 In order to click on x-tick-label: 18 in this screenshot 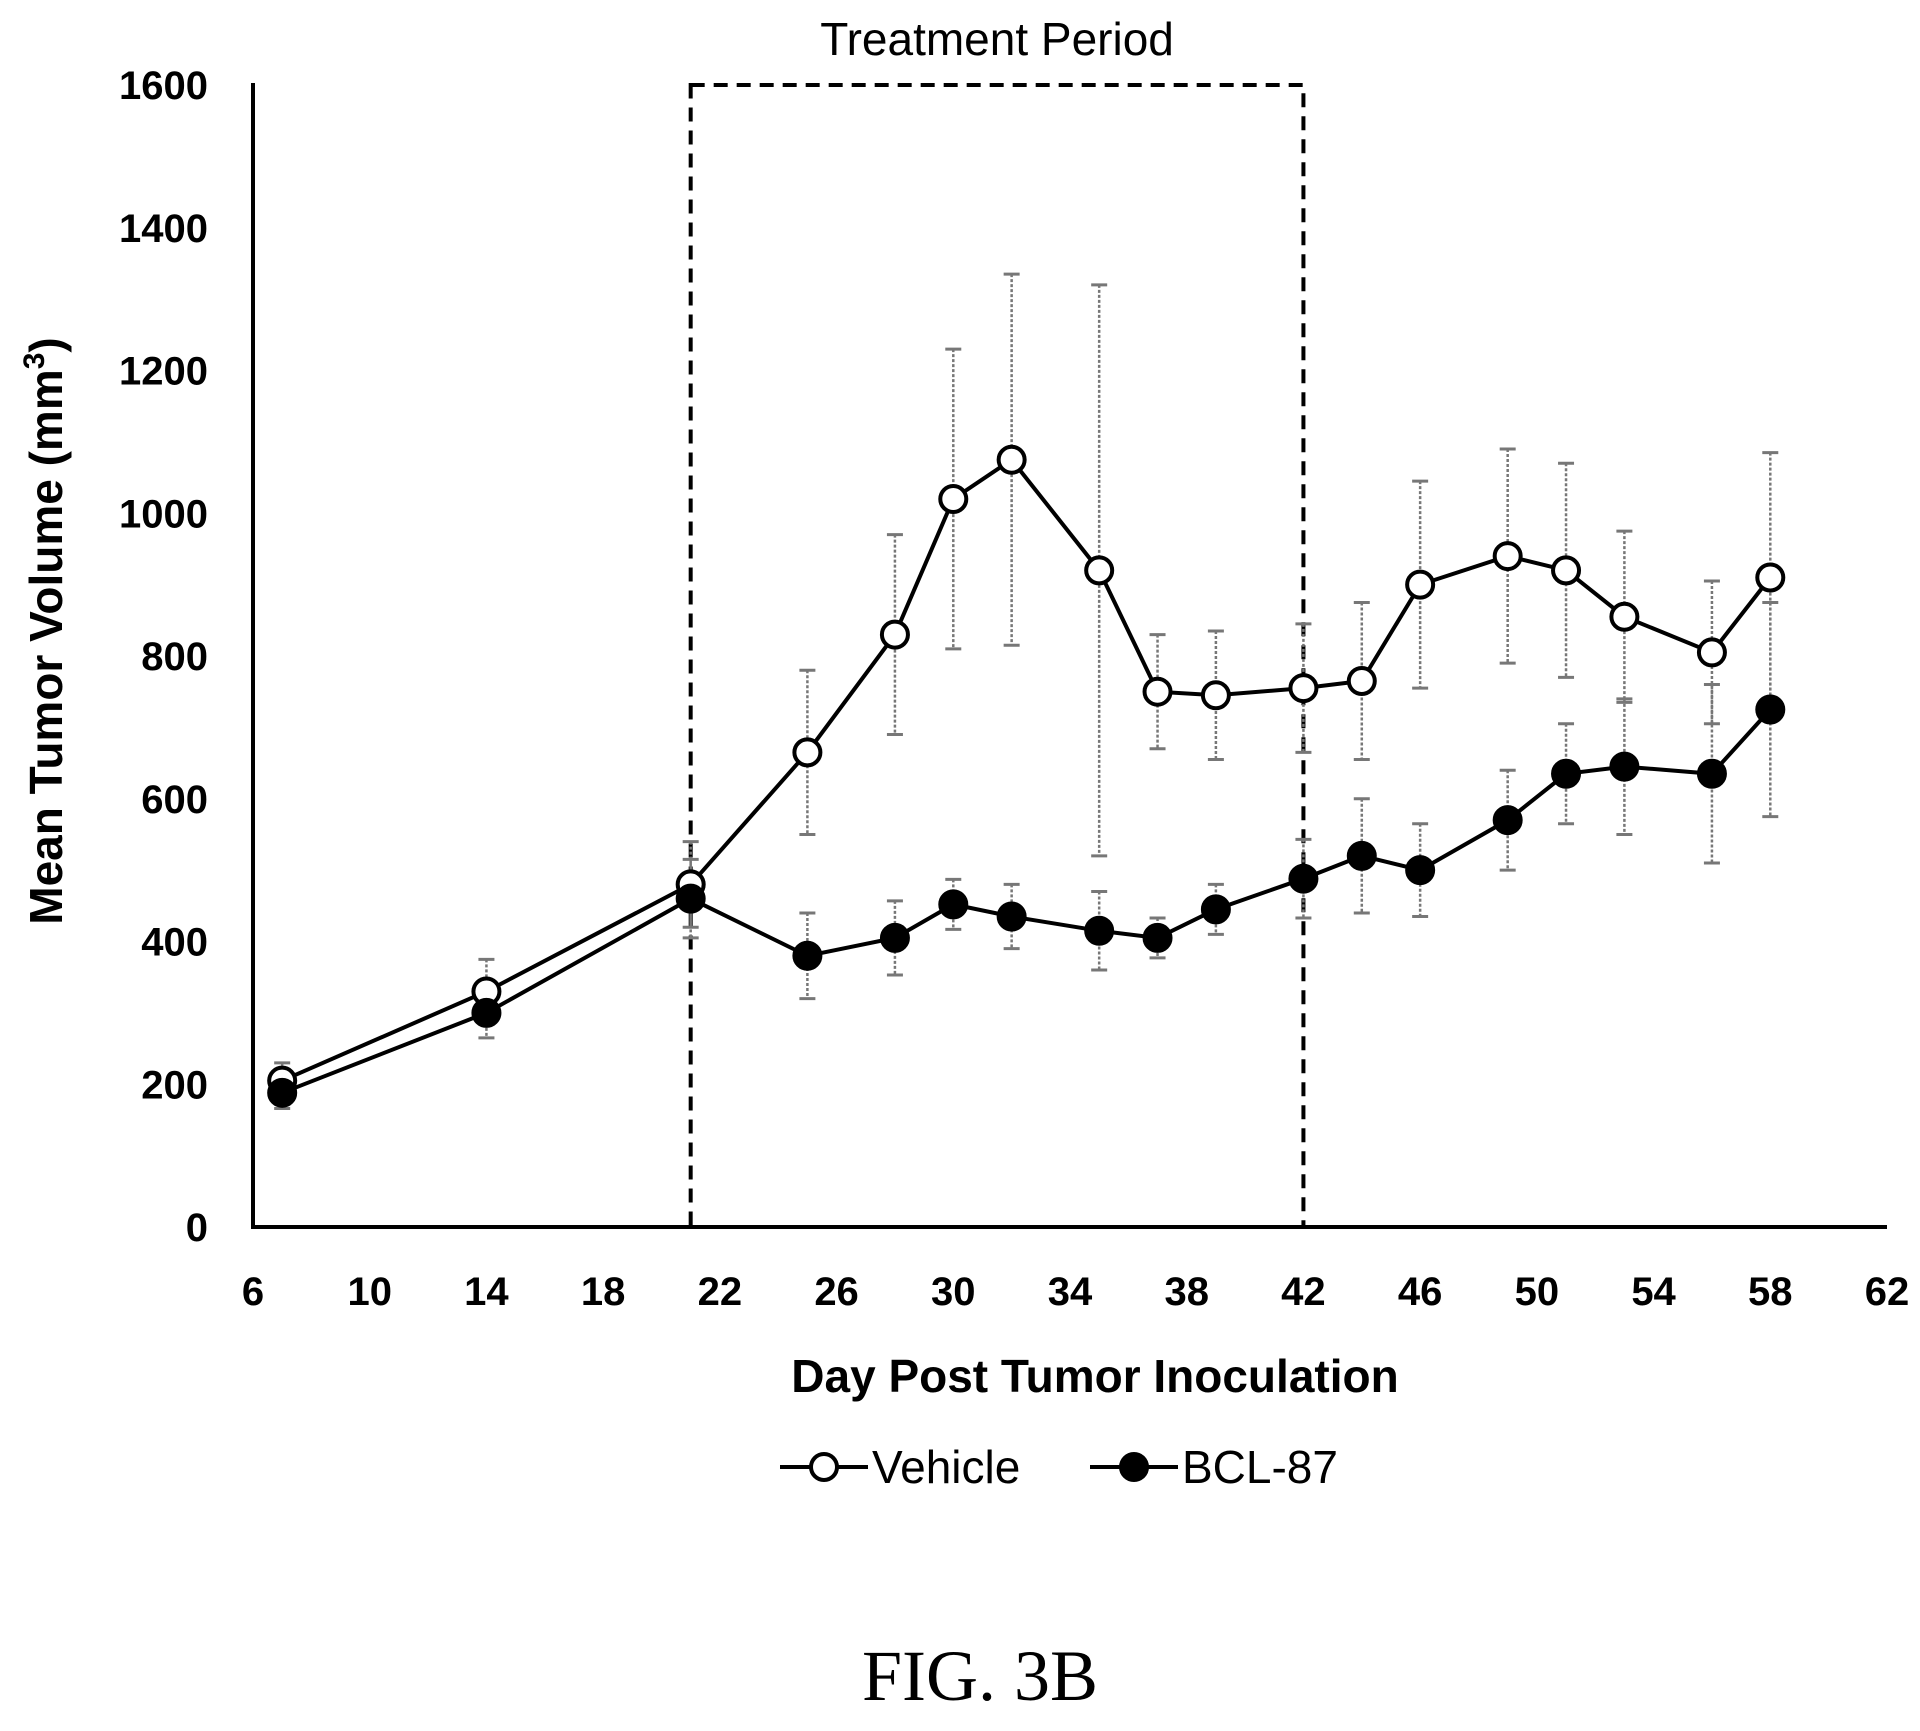, I will do `click(603, 1292)`.